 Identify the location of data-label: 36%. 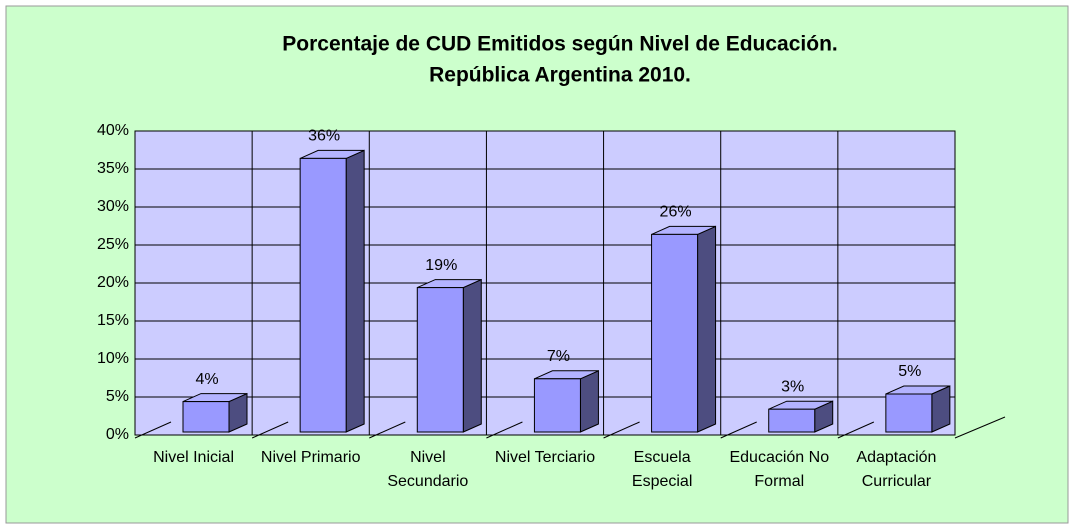
(324, 136).